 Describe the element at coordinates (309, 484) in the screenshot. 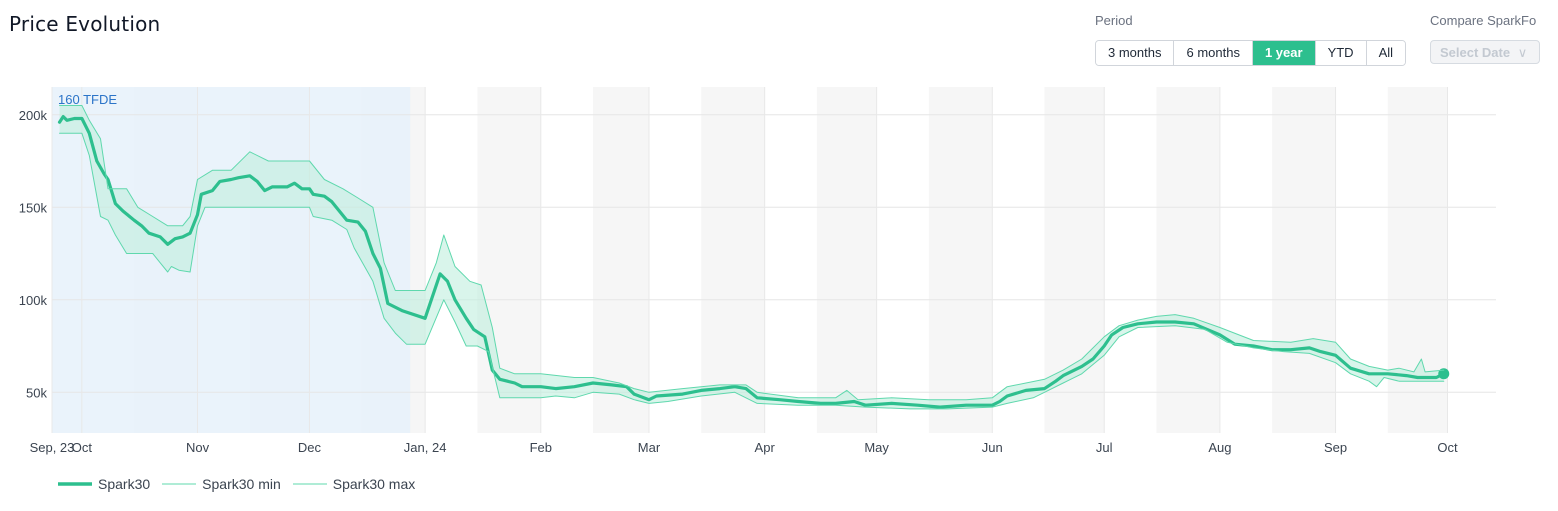

I see `legend-swatch-spark30-max` at that location.